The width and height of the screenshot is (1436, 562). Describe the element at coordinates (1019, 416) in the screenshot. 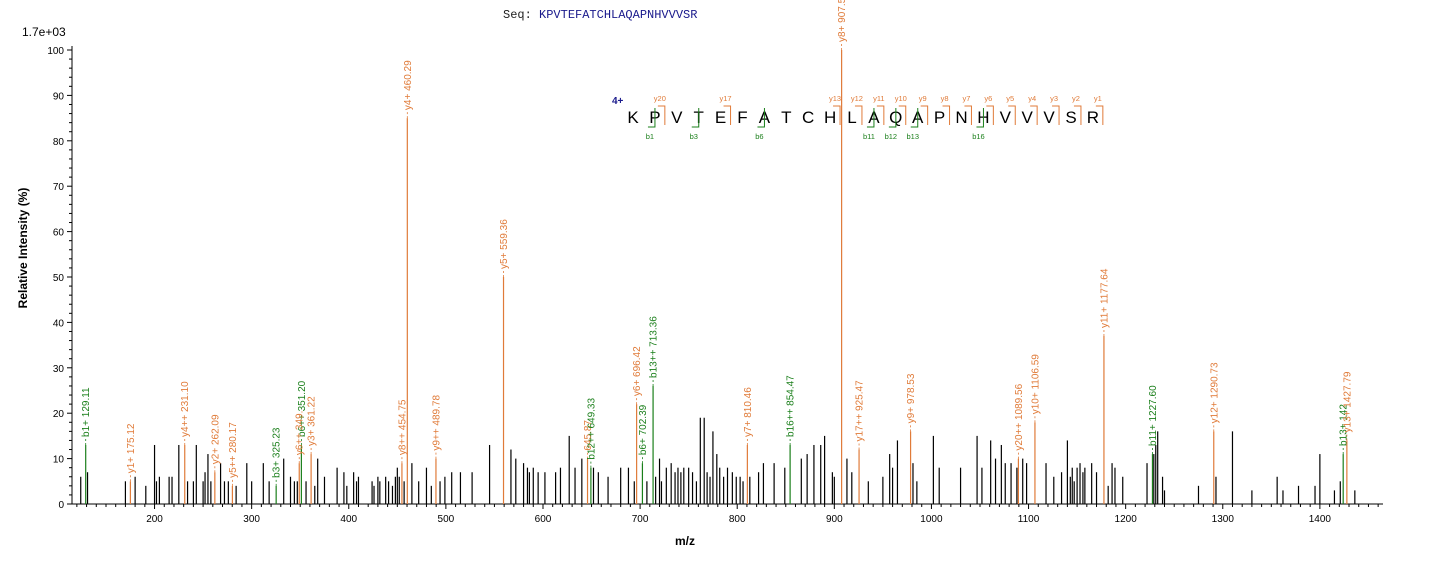

I see `peak-label: y20++ 1089.56` at that location.